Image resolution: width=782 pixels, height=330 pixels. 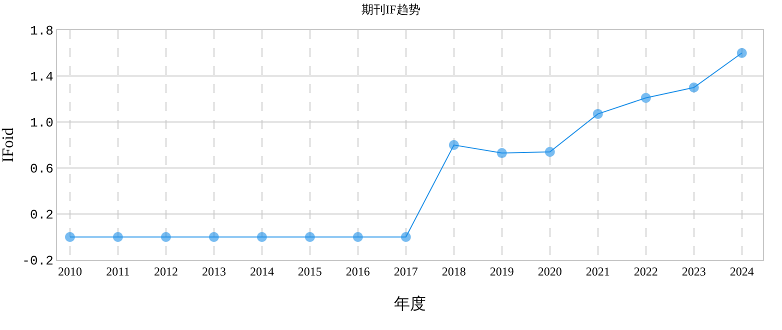 I want to click on x-tick-label: 2012, so click(x=166, y=271).